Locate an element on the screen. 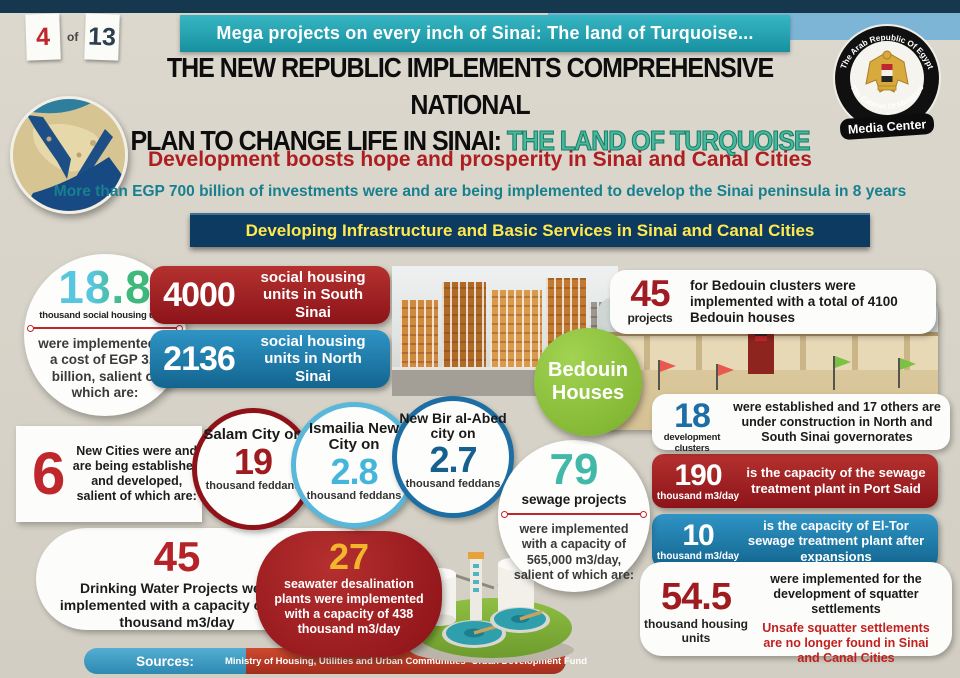 This screenshot has height=678, width=960. north-sinai-housing-label: social housing units in North Sinai is located at coordinates (313, 359).